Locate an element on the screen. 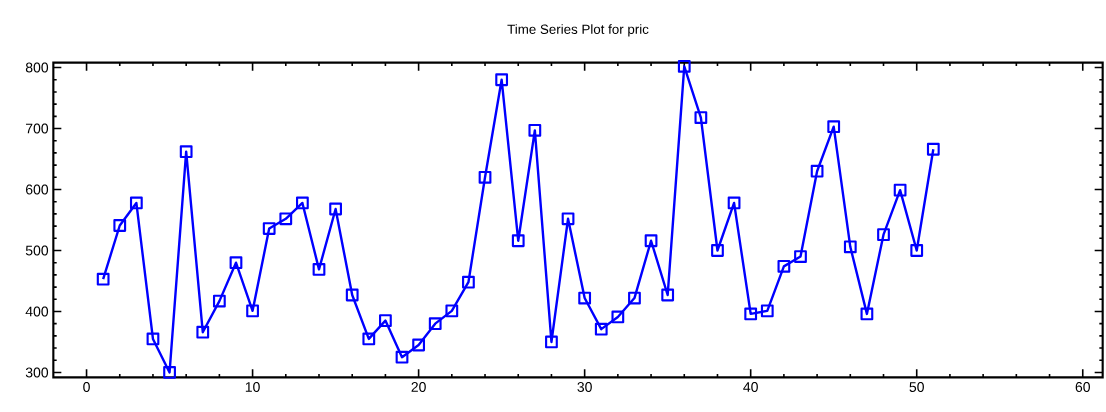  x-tick-label: 20 is located at coordinates (418, 387).